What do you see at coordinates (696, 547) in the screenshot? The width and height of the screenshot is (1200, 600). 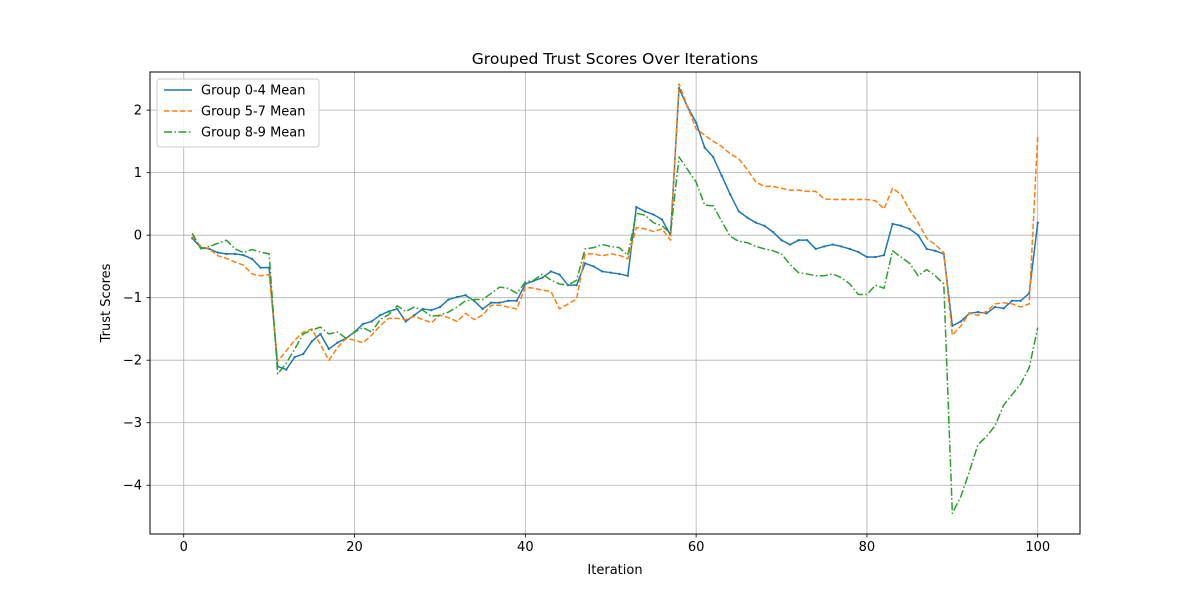 I see `x-tick-label: 60` at bounding box center [696, 547].